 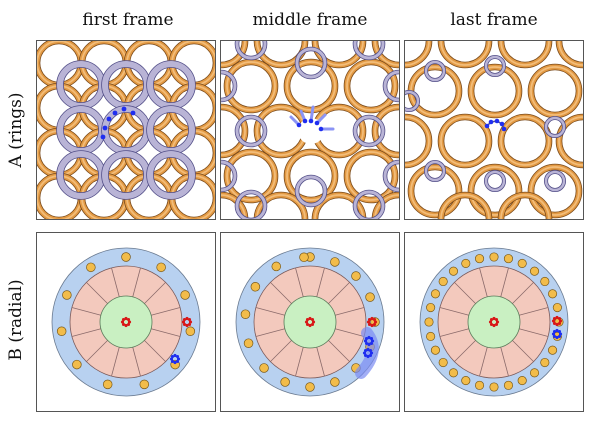 I want to click on red-outer-marker, so click(x=372, y=322).